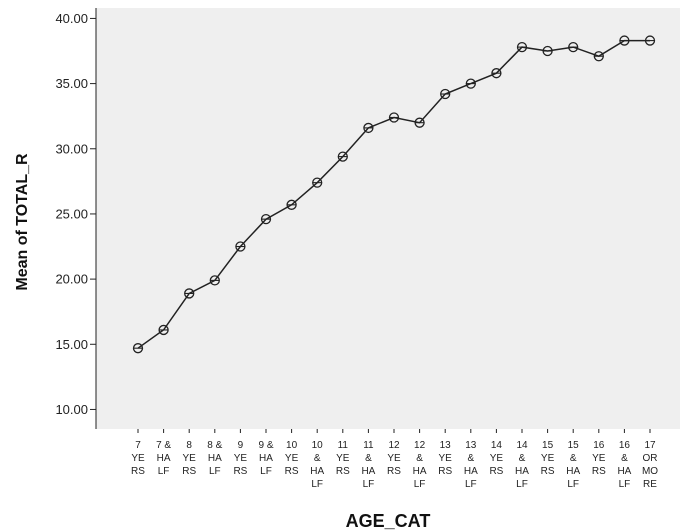 The height and width of the screenshot is (532, 682). What do you see at coordinates (445, 458) in the screenshot?
I see `x-tick-label: 13 YE RS` at bounding box center [445, 458].